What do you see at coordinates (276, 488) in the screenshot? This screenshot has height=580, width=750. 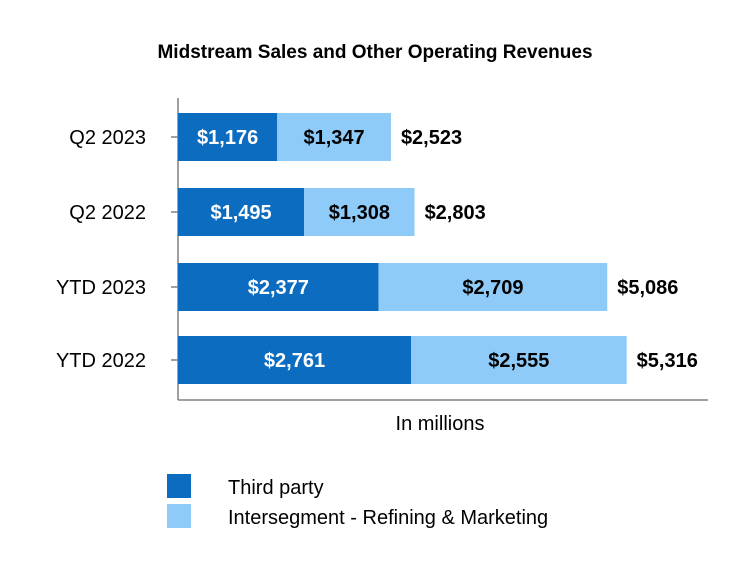 I see `legend-label: Third party` at bounding box center [276, 488].